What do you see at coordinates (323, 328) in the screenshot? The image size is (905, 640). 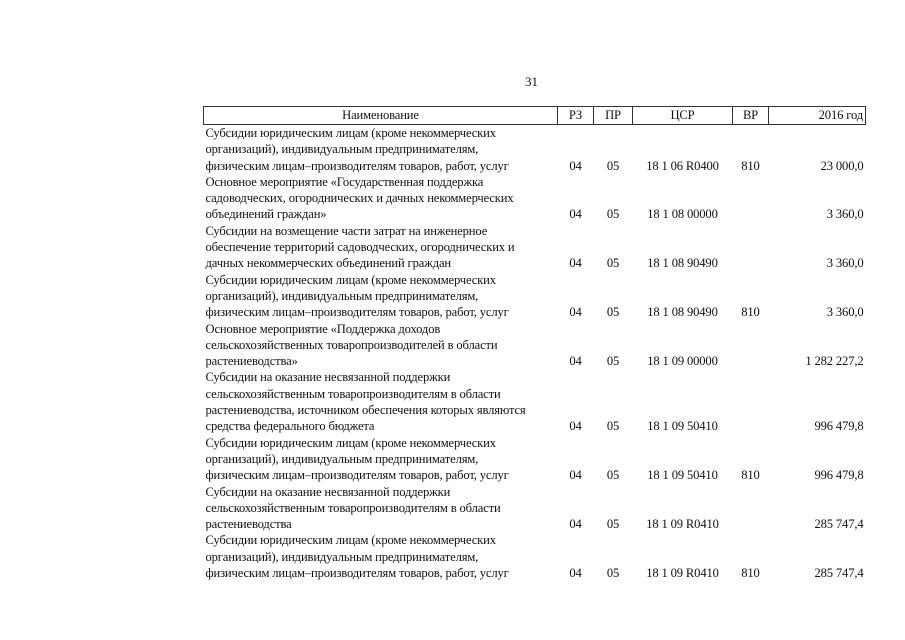 I see `row-name-line: Основное мероприятие «Поддержка доходов` at bounding box center [323, 328].